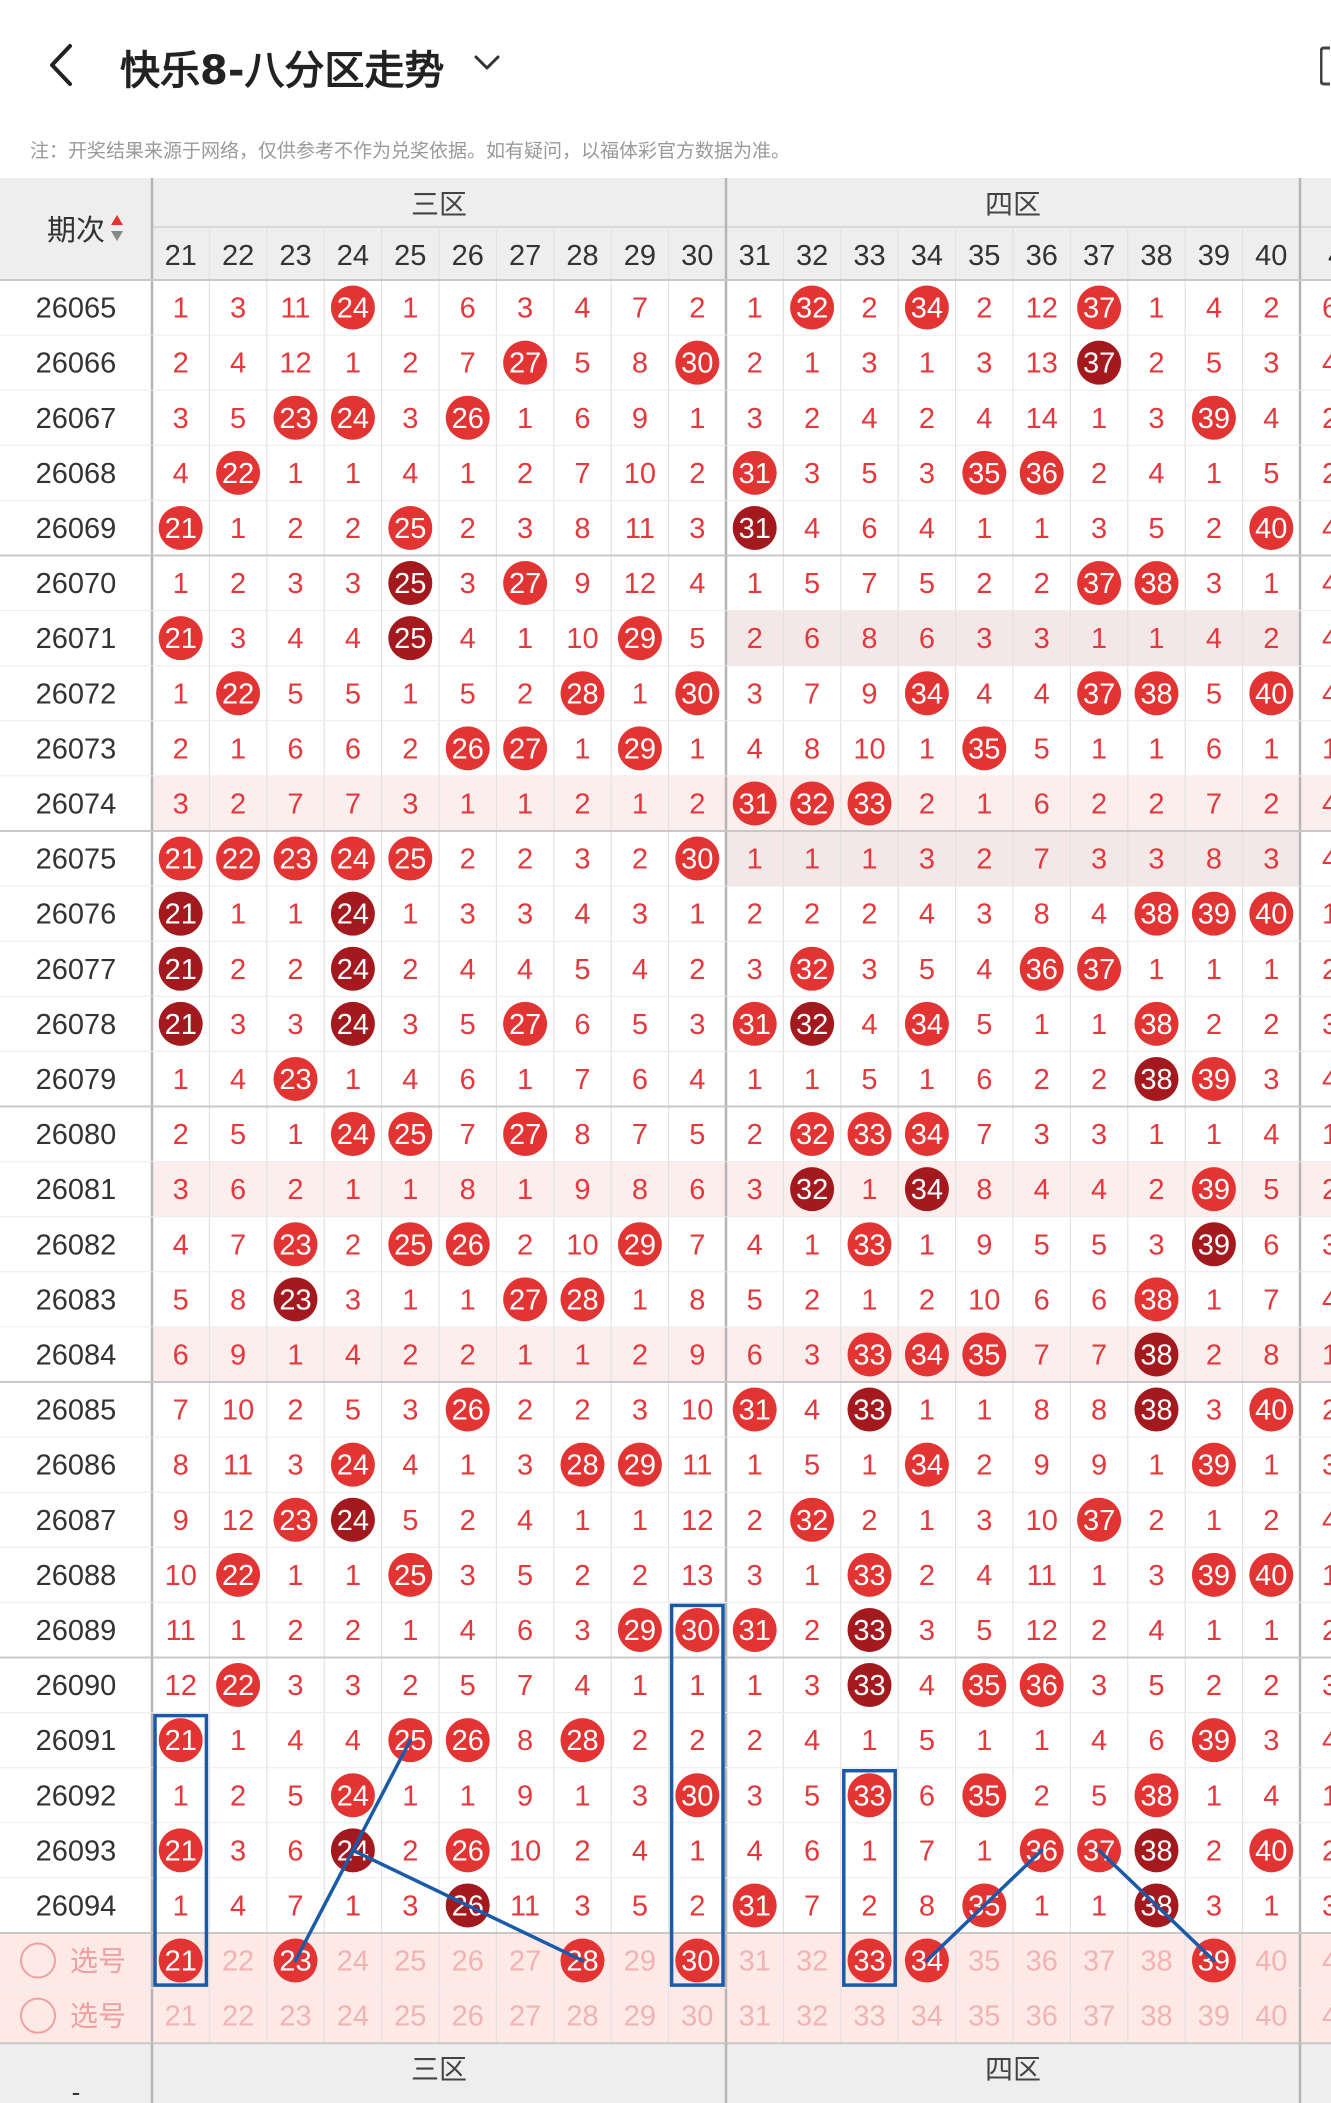 This screenshot has width=1331, height=2103. Describe the element at coordinates (697, 2017) in the screenshot. I see `select-number: 30` at that location.